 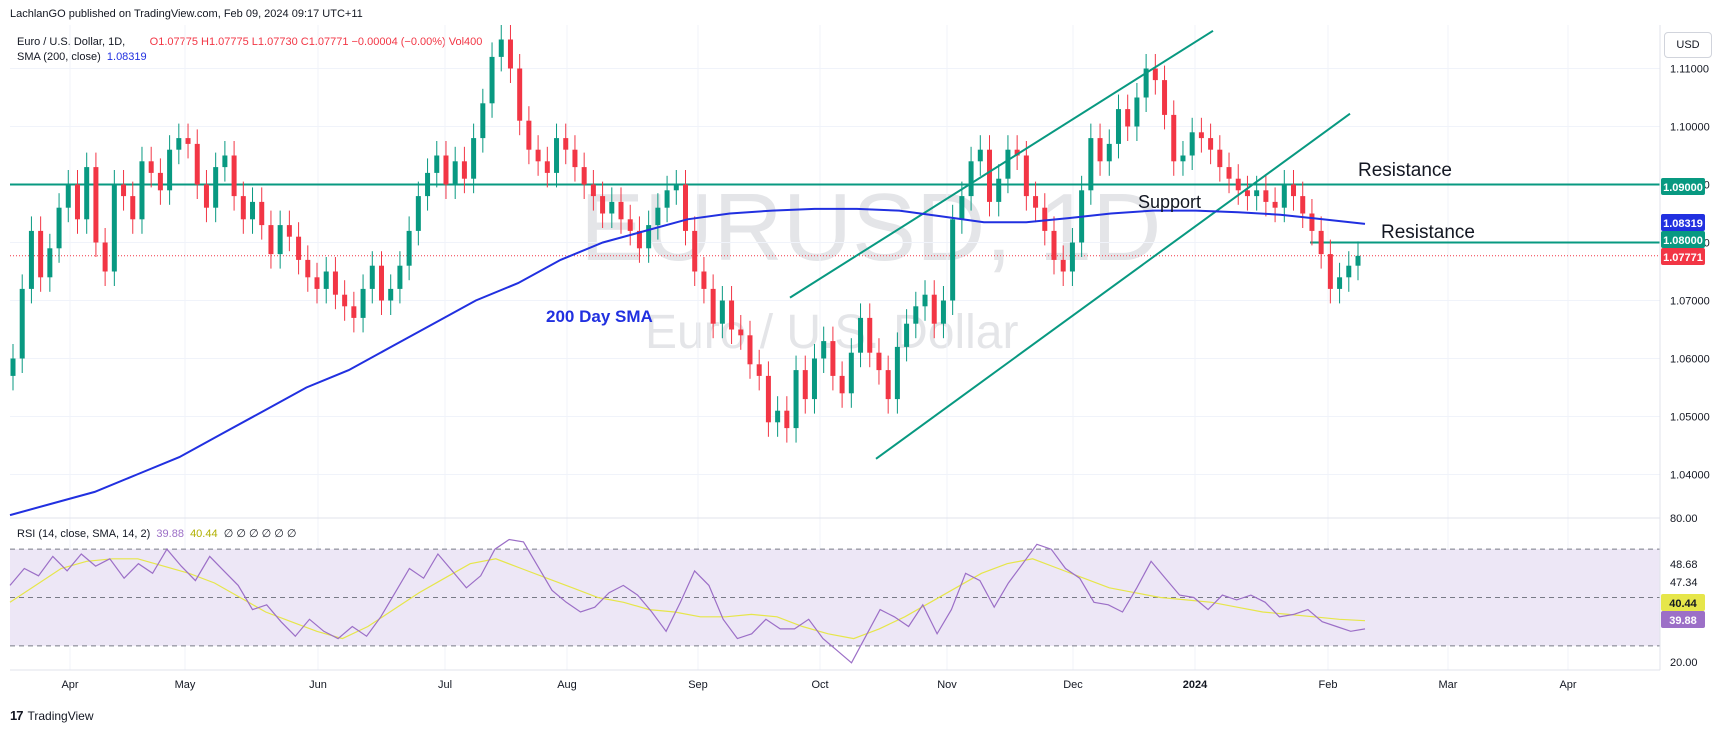 What do you see at coordinates (1688, 45) in the screenshot?
I see `currency-button: USD` at bounding box center [1688, 45].